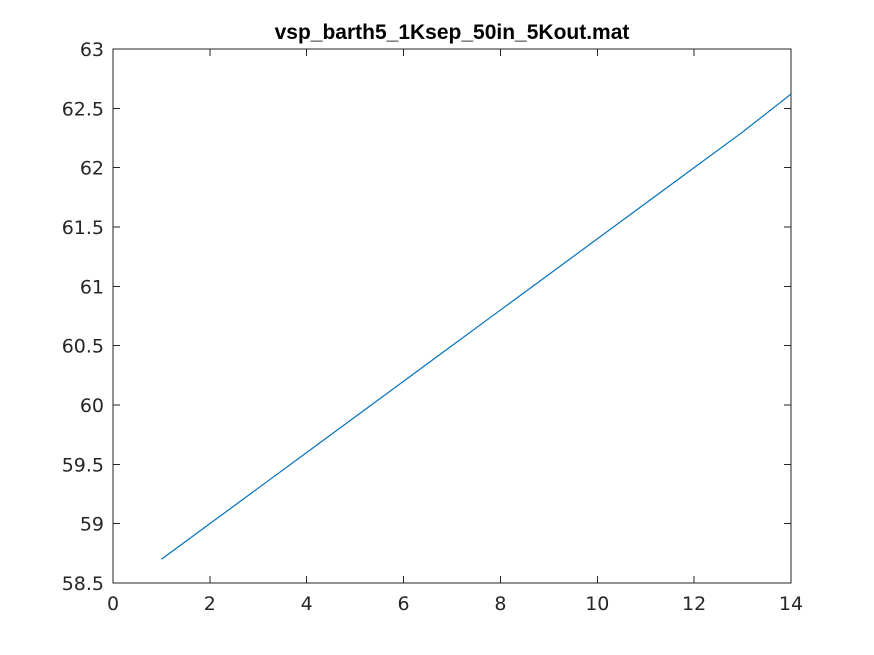 The image size is (874, 655). Describe the element at coordinates (452, 32) in the screenshot. I see `chart-title: vsp_barth5_1Ksep_50in_5Kout.mat` at that location.